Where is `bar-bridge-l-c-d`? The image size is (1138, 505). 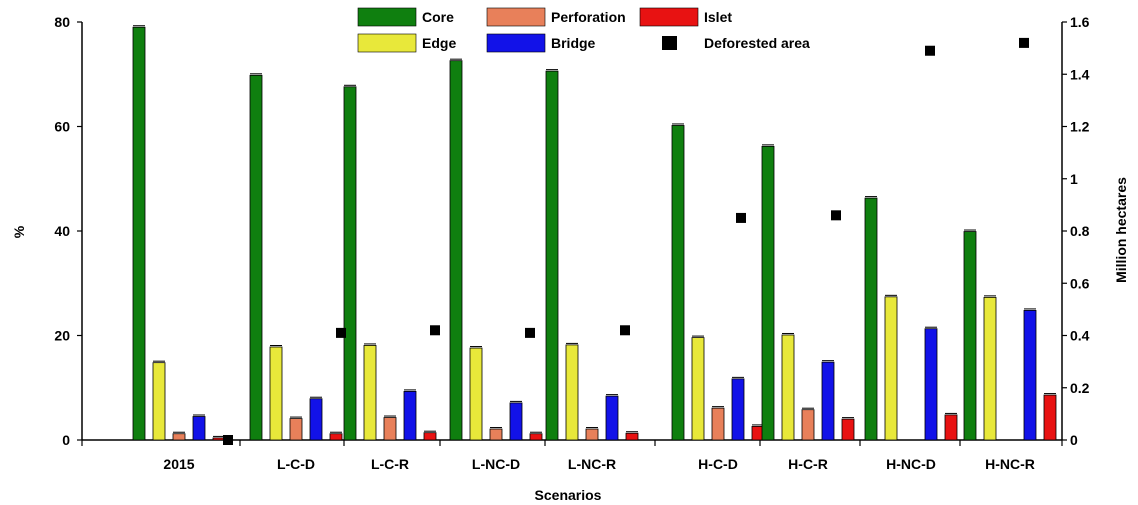
bar-bridge-l-c-d is located at coordinates (316, 419).